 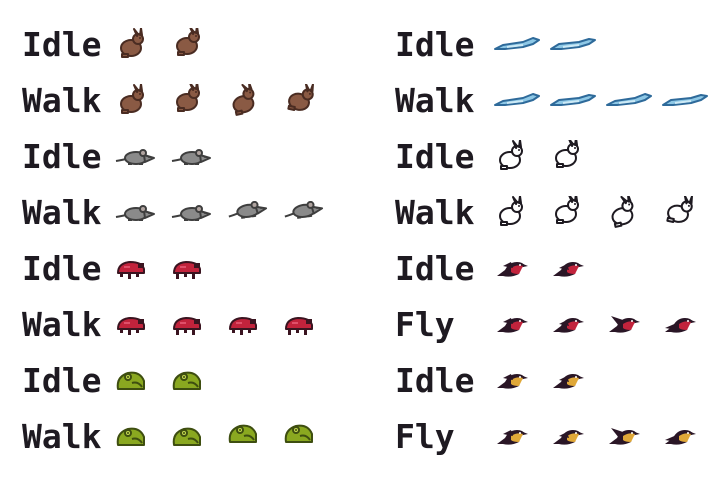 I want to click on yellow-bird-fly-row: Fly, so click(x=556, y=436).